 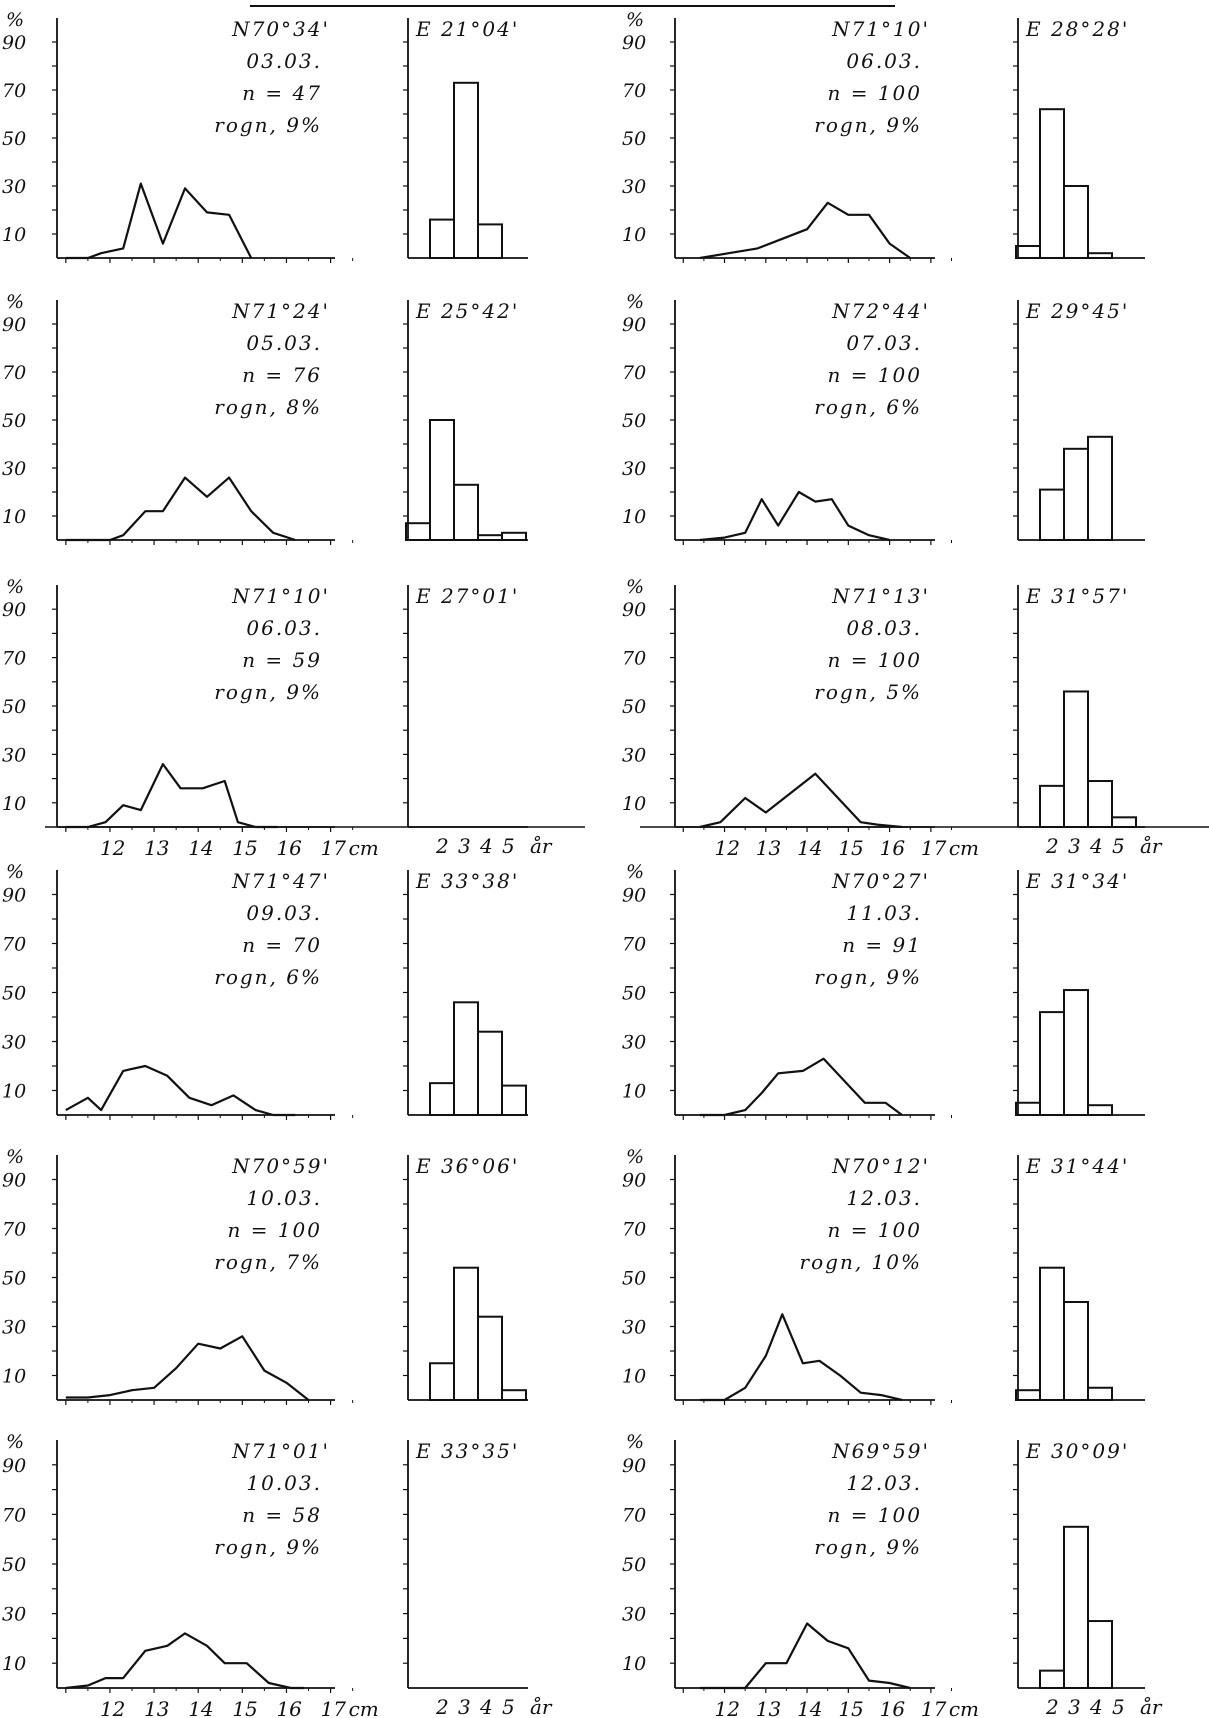 What do you see at coordinates (884, 913) in the screenshot?
I see `date-label: 11.03.` at bounding box center [884, 913].